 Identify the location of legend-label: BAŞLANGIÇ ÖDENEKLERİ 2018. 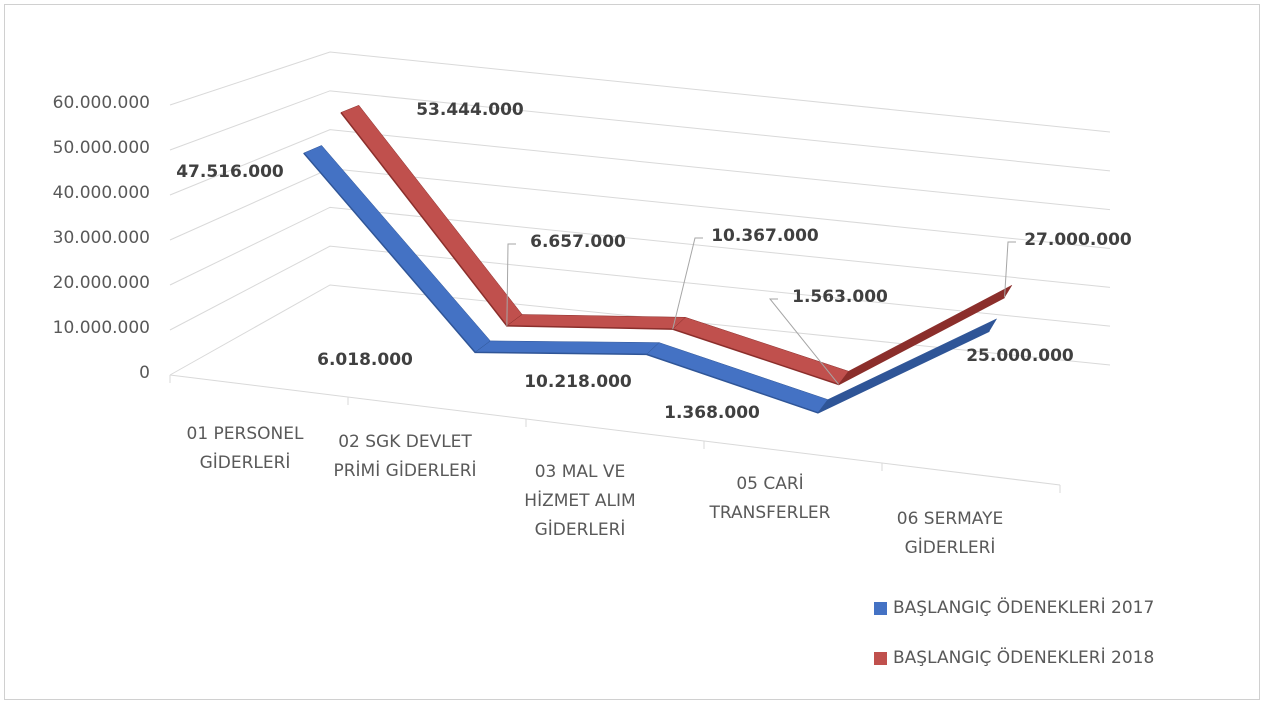
(1024, 658).